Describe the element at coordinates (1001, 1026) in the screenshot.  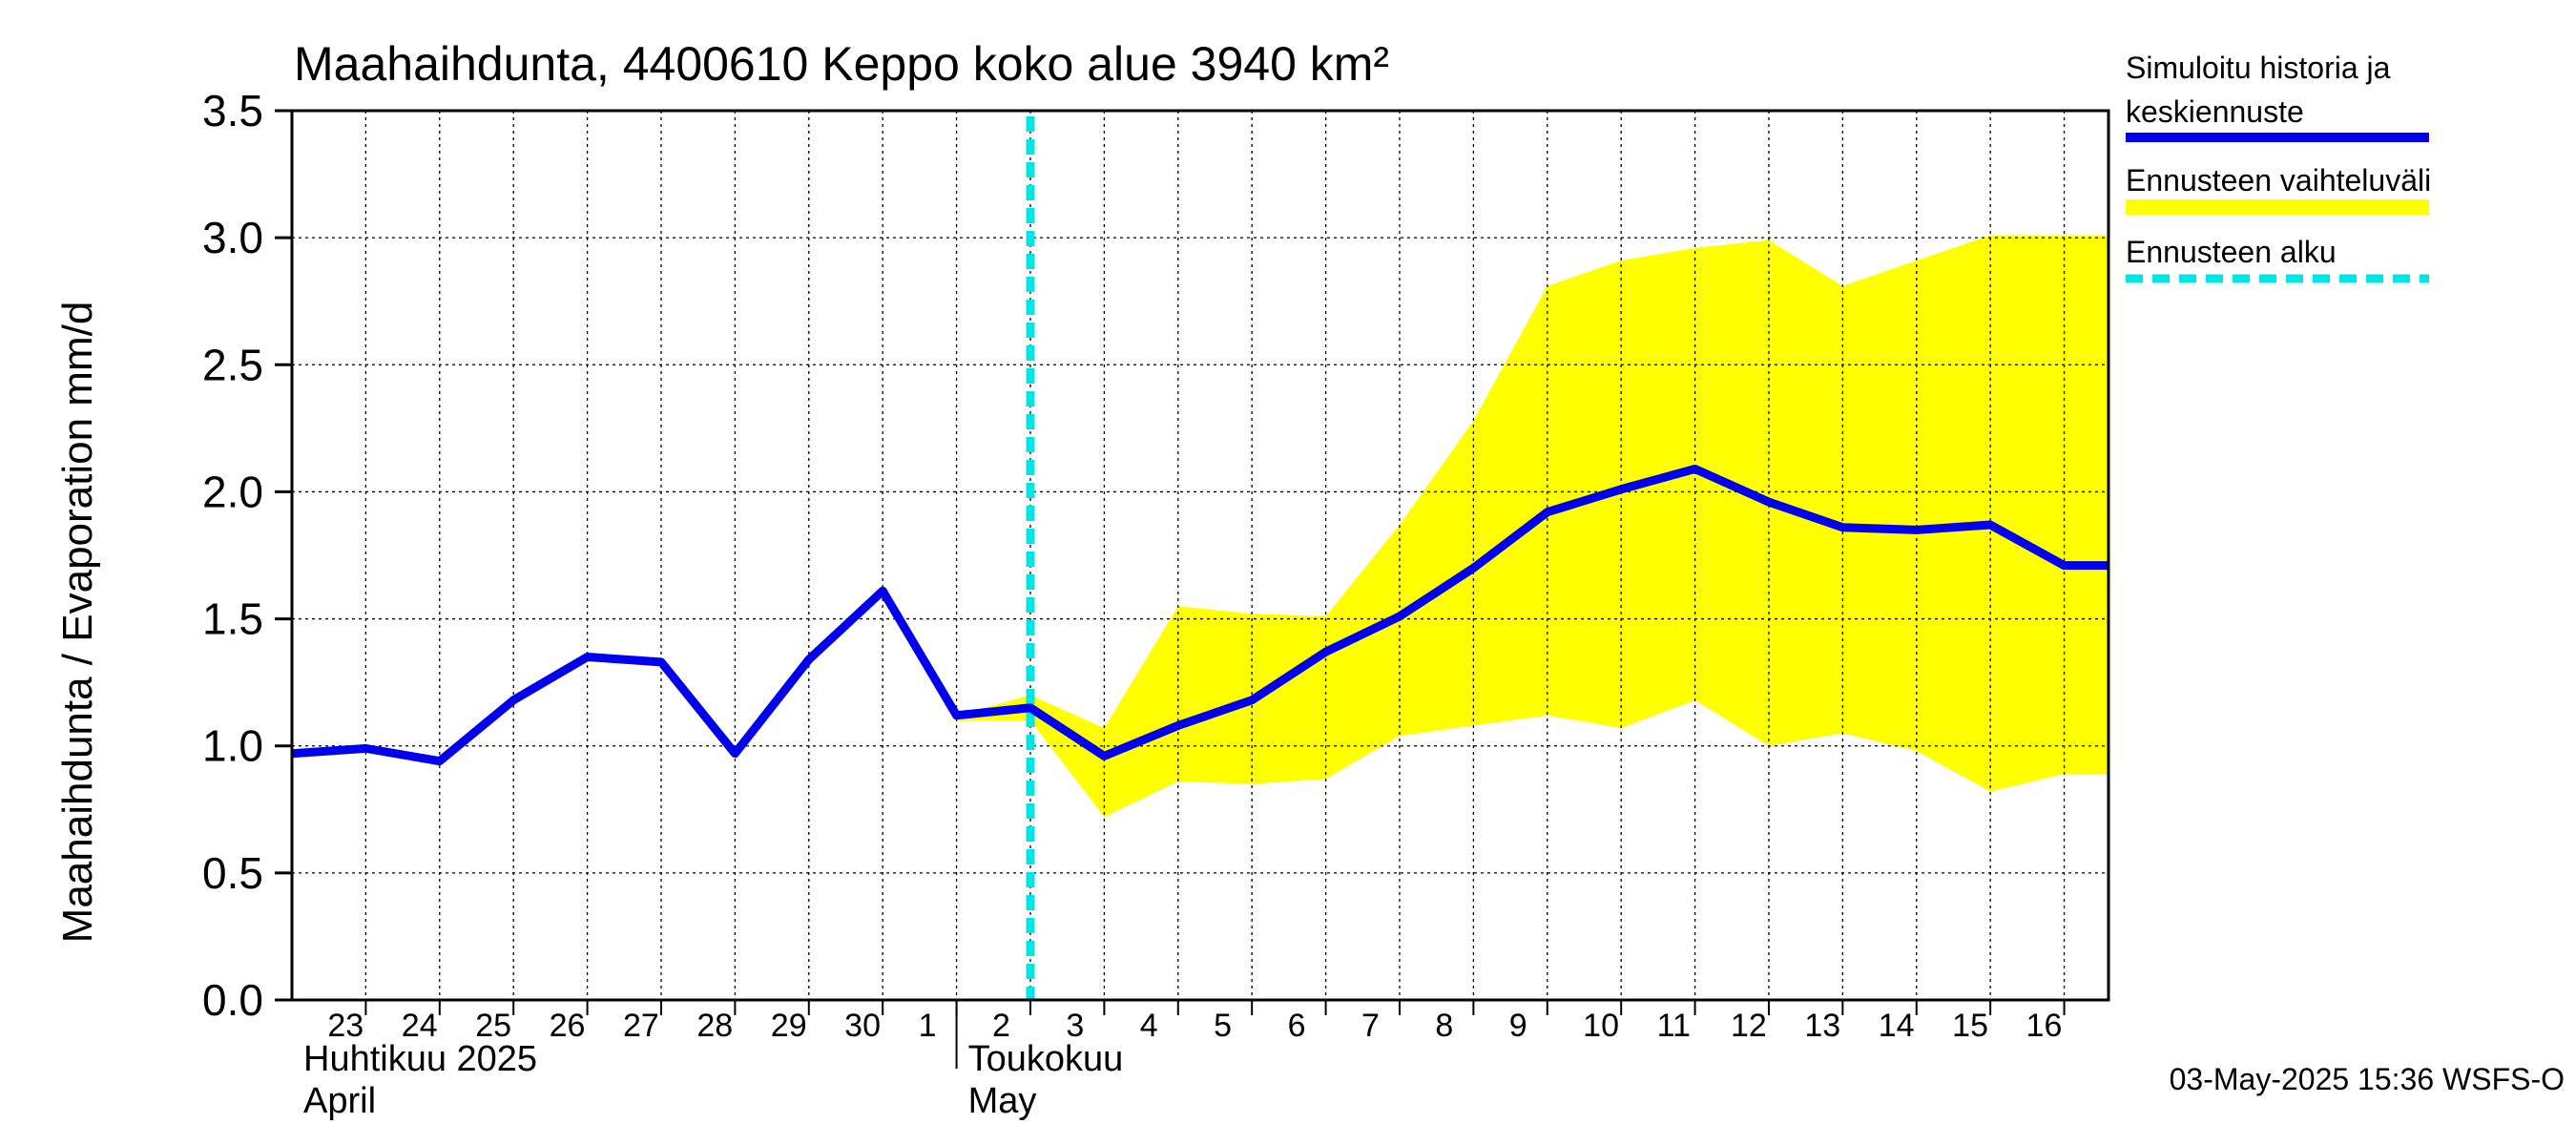
I see `x-tick-label: 2` at that location.